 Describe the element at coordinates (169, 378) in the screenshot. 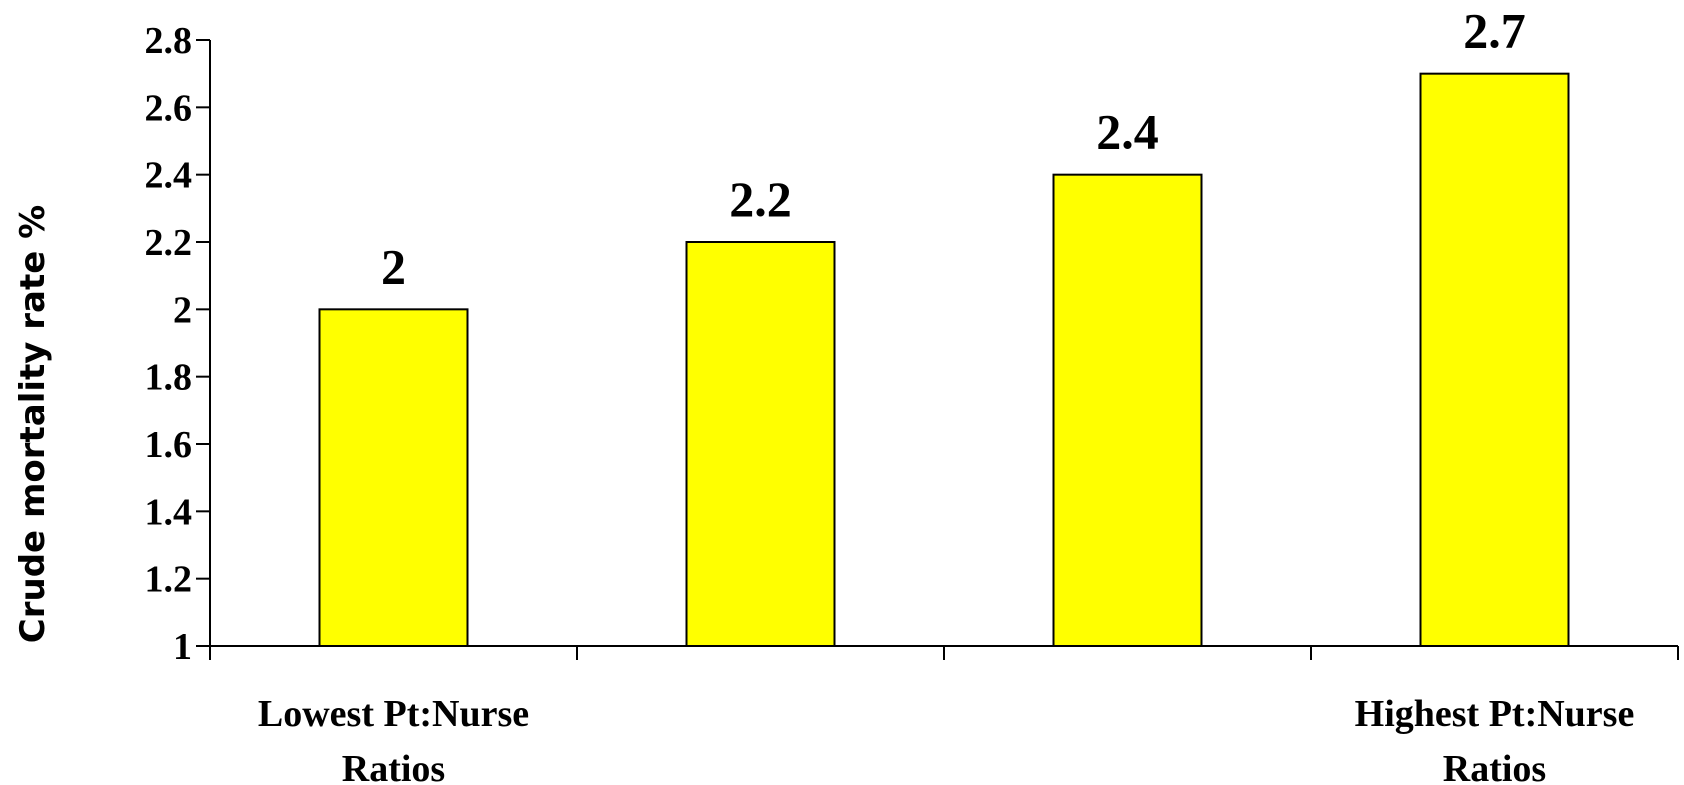

I see `y-tick-label: 1.8` at that location.